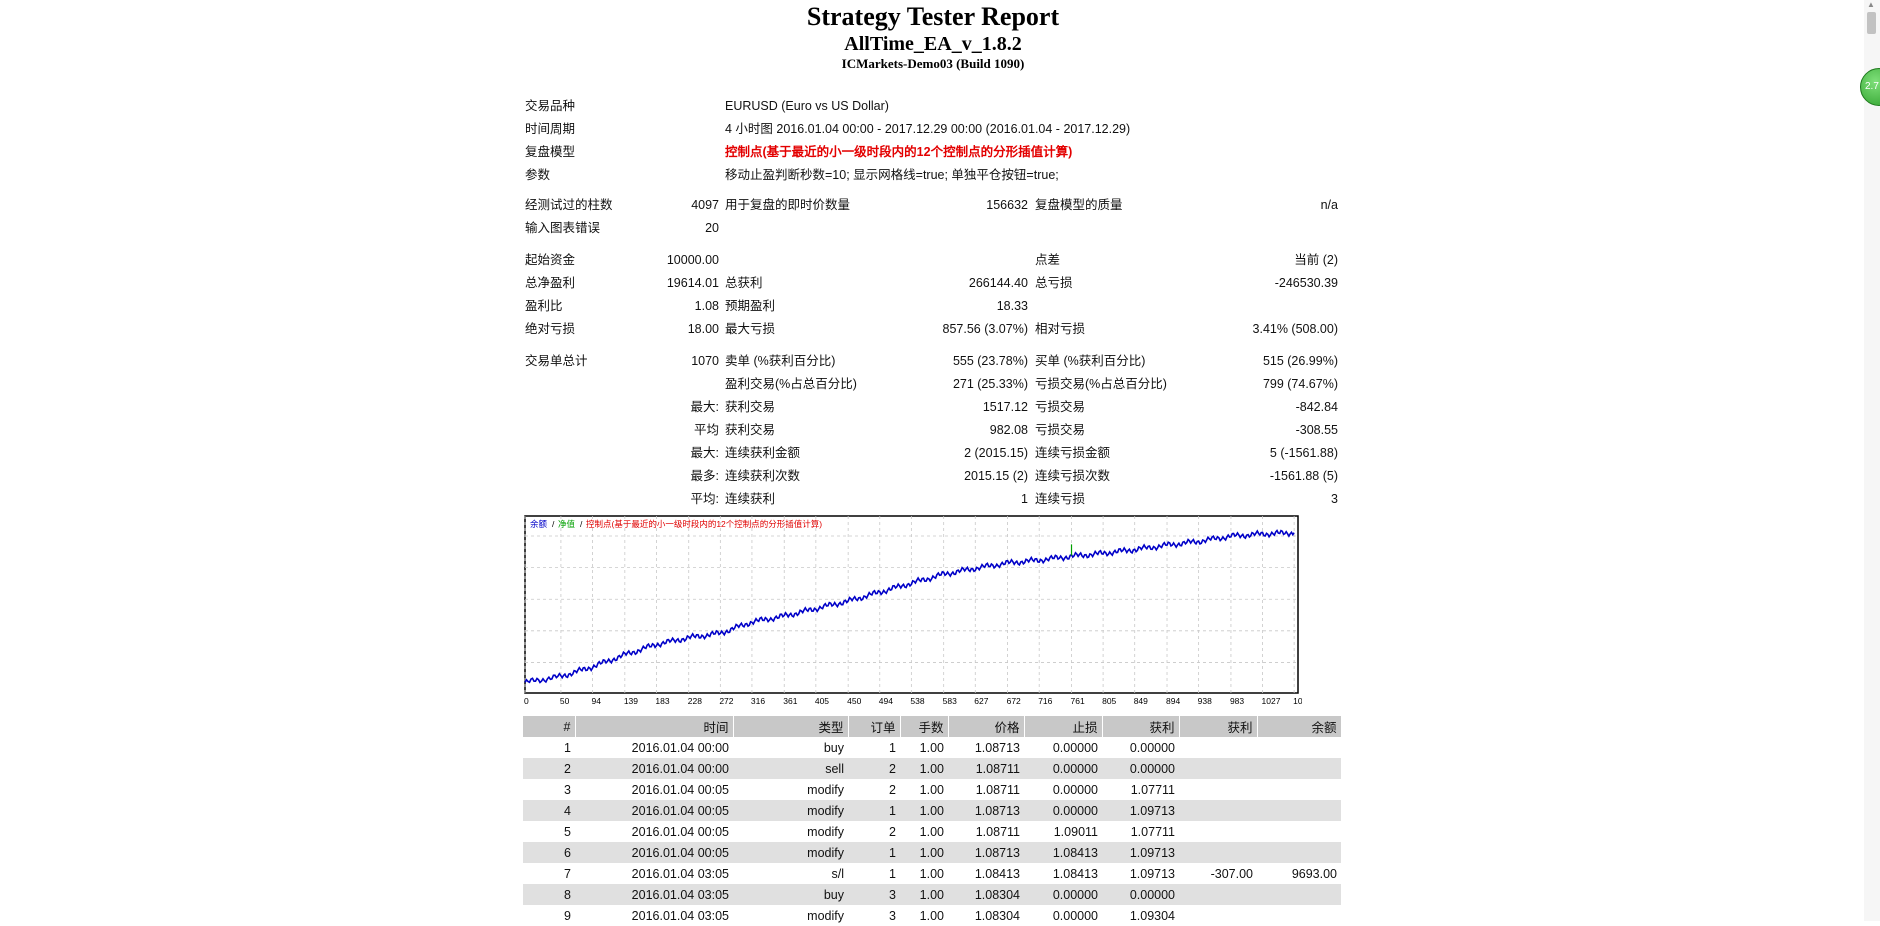 The width and height of the screenshot is (1880, 926). I want to click on stat-label: 最大亏损, so click(750, 329).